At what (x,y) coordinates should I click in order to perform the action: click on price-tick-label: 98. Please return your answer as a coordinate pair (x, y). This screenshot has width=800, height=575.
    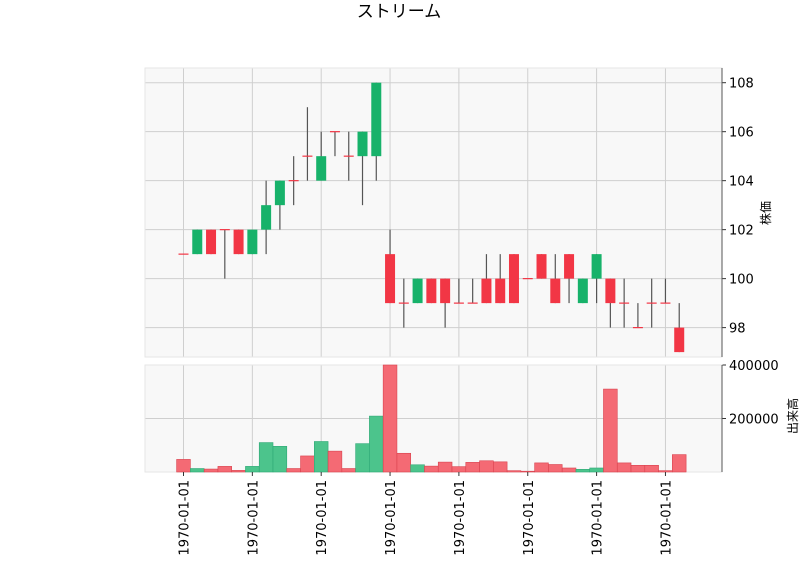
    Looking at the image, I should click on (737, 329).